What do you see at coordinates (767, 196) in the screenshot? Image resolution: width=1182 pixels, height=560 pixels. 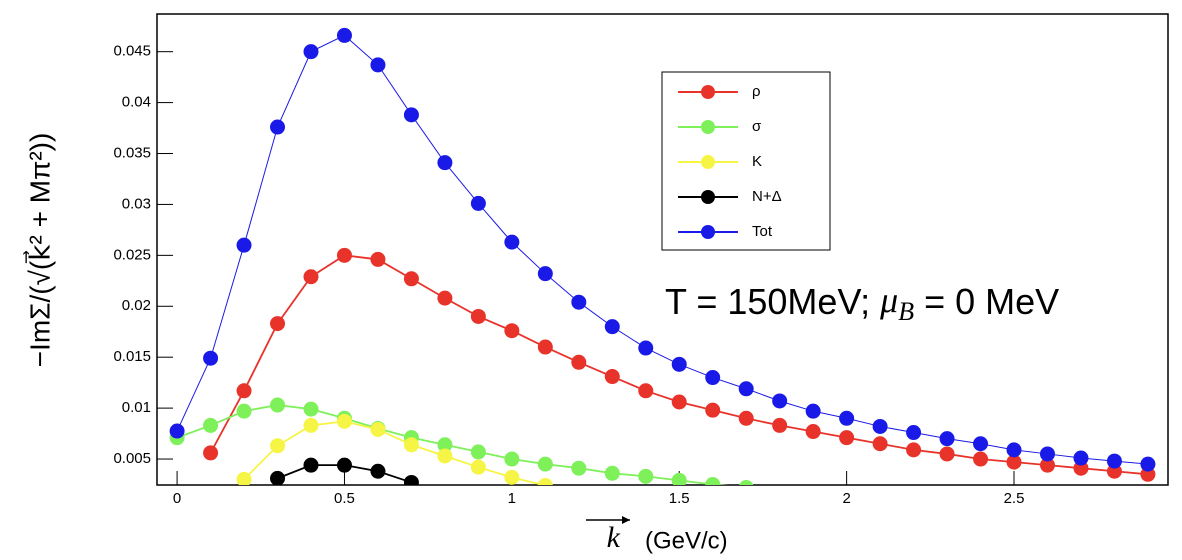 I see `legend-label: N+Δ` at bounding box center [767, 196].